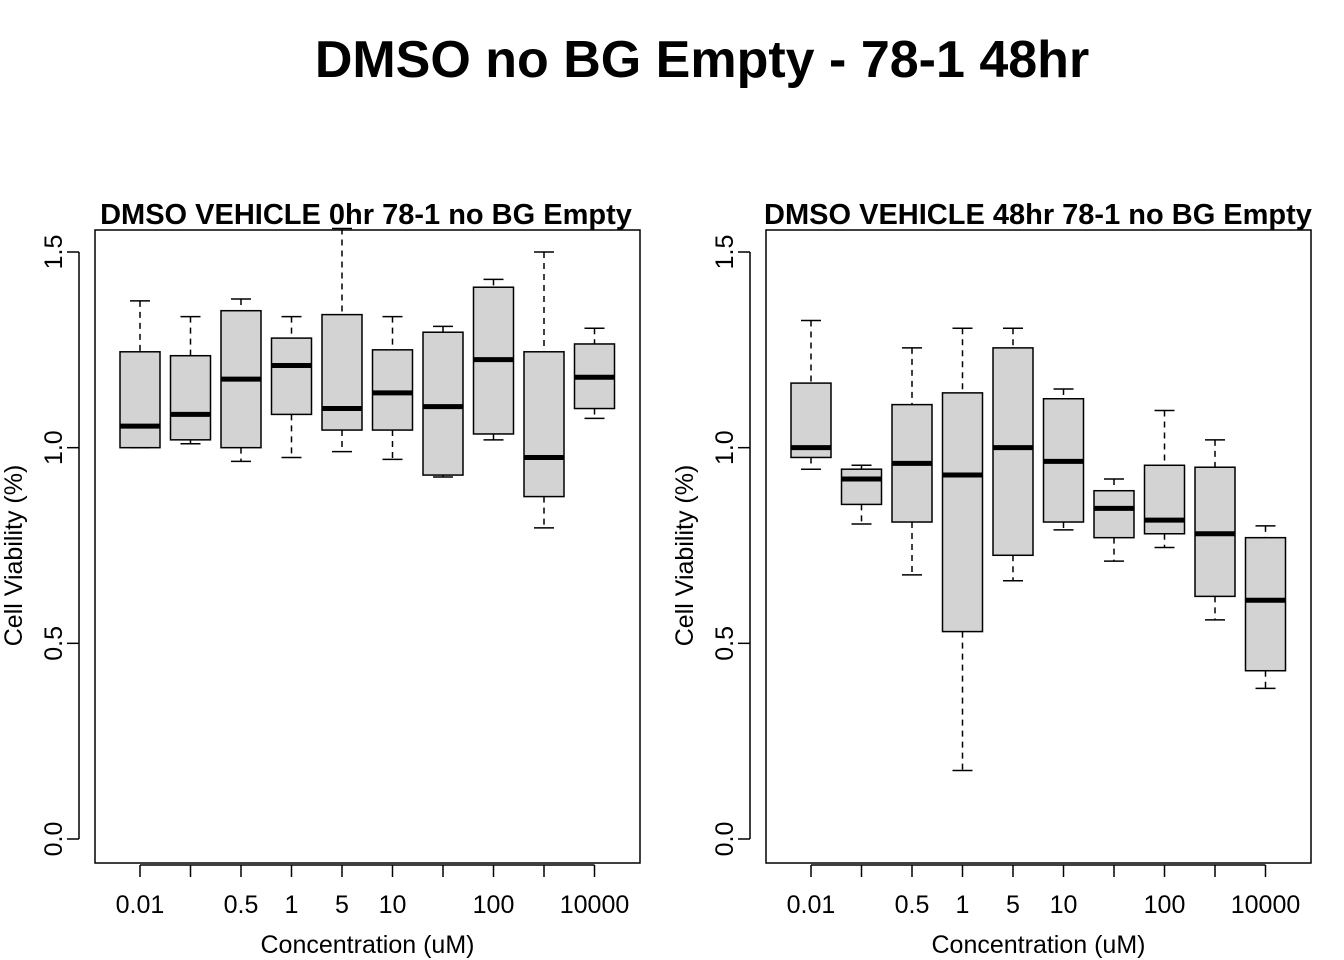  Describe the element at coordinates (366, 215) in the screenshot. I see `panel-title: DMSO VEHICLE 0hr 78-1 no BG Empty` at that location.